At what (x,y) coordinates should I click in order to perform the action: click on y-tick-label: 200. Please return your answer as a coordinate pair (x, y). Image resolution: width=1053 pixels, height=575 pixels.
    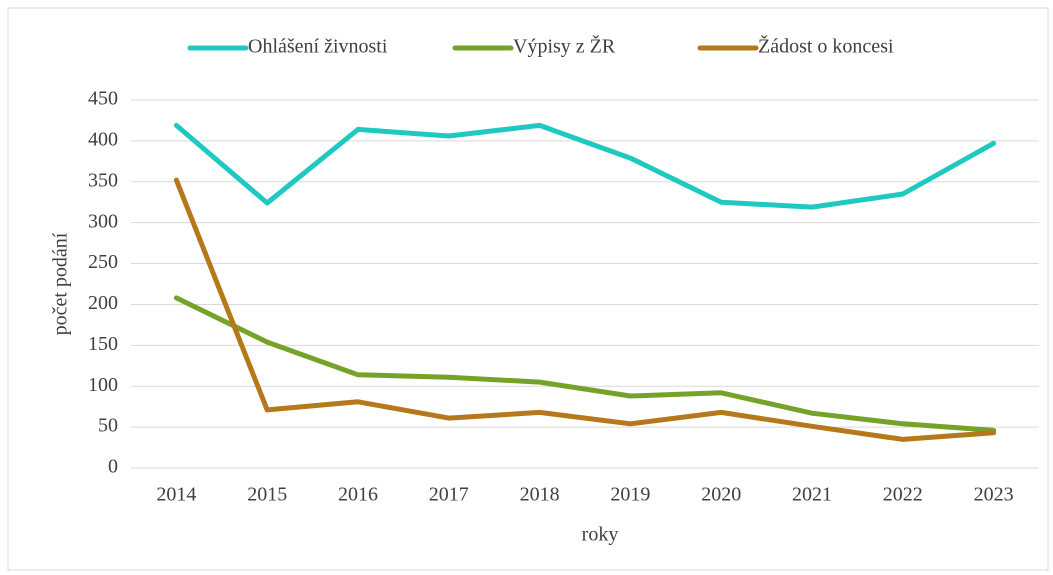
    Looking at the image, I should click on (103, 303).